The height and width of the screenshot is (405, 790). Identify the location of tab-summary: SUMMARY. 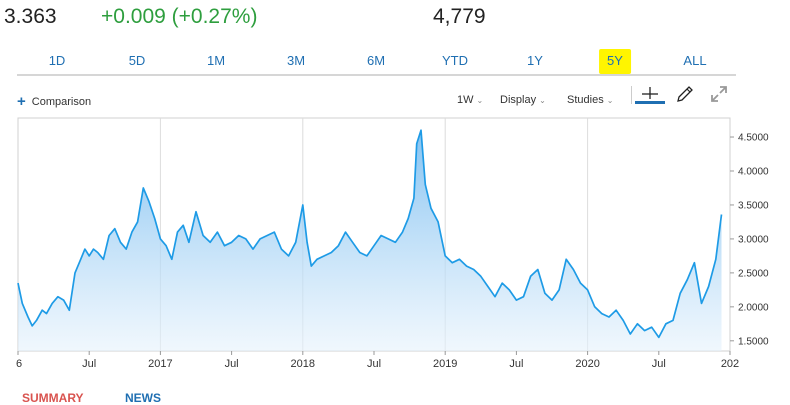
(53, 398).